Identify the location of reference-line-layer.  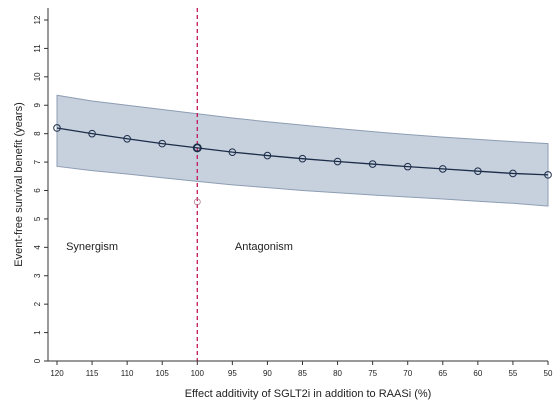
(197, 184).